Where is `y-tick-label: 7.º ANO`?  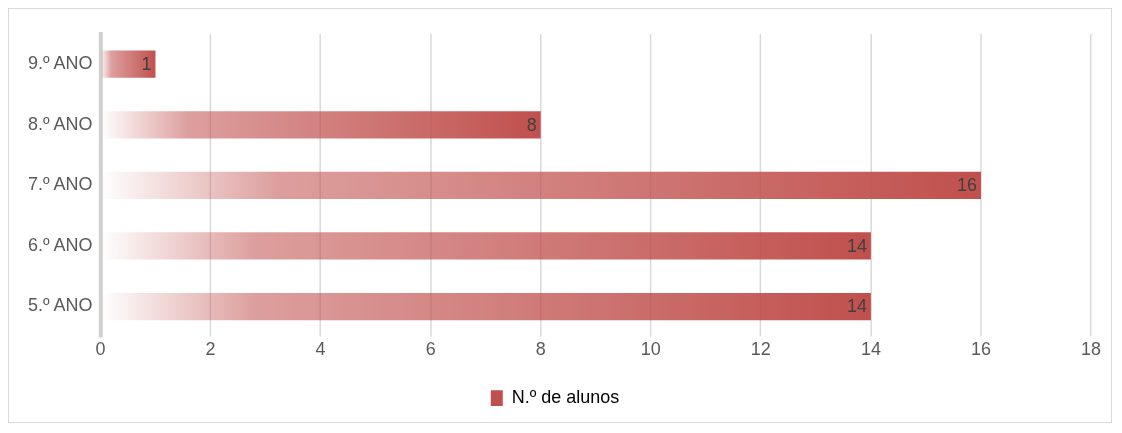 y-tick-label: 7.º ANO is located at coordinates (60, 184).